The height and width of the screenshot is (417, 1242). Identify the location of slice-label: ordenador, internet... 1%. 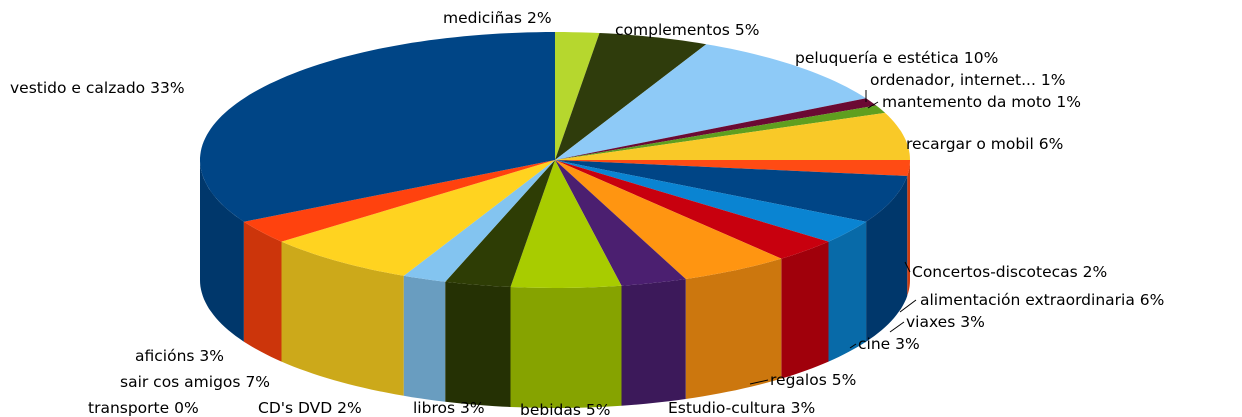
(967, 80).